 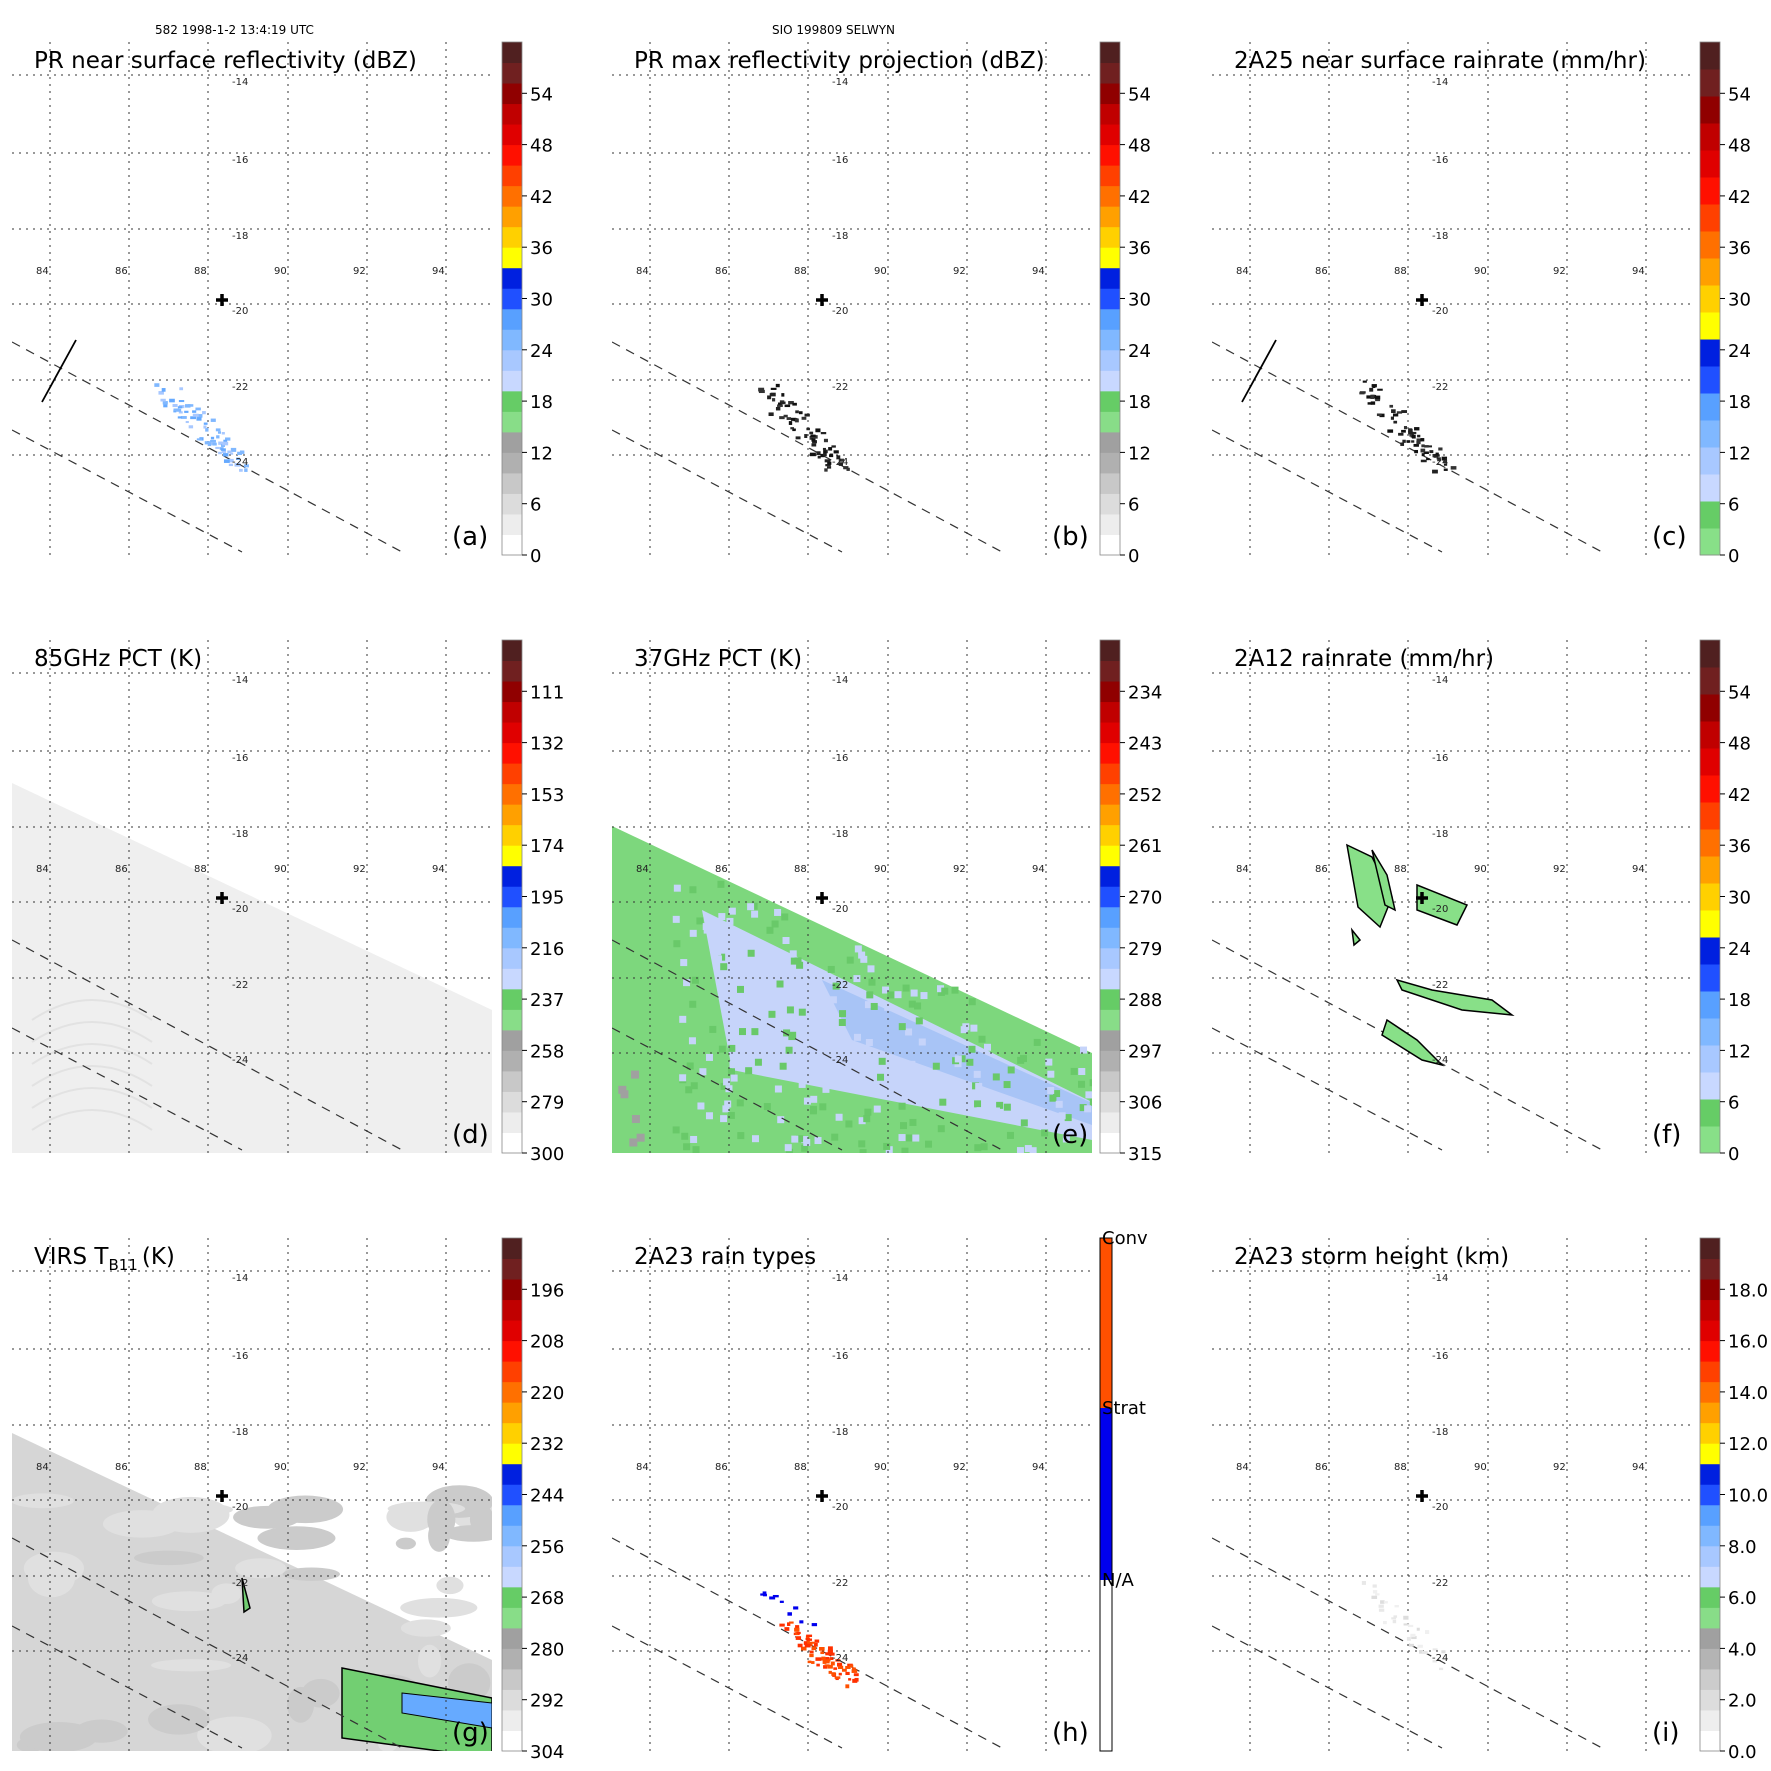 I want to click on colorbar-label: 24, so click(x=1739, y=949).